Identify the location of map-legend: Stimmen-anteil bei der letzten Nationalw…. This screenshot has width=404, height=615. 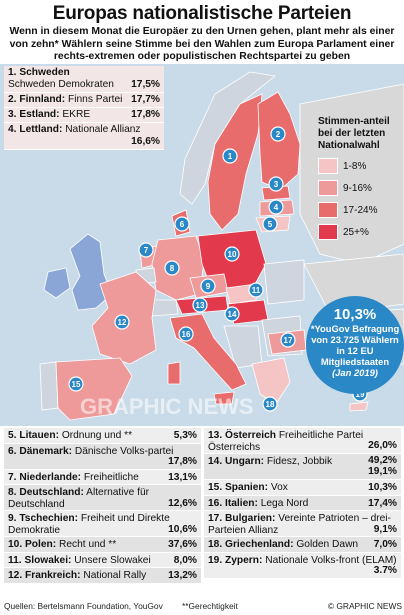
(361, 178).